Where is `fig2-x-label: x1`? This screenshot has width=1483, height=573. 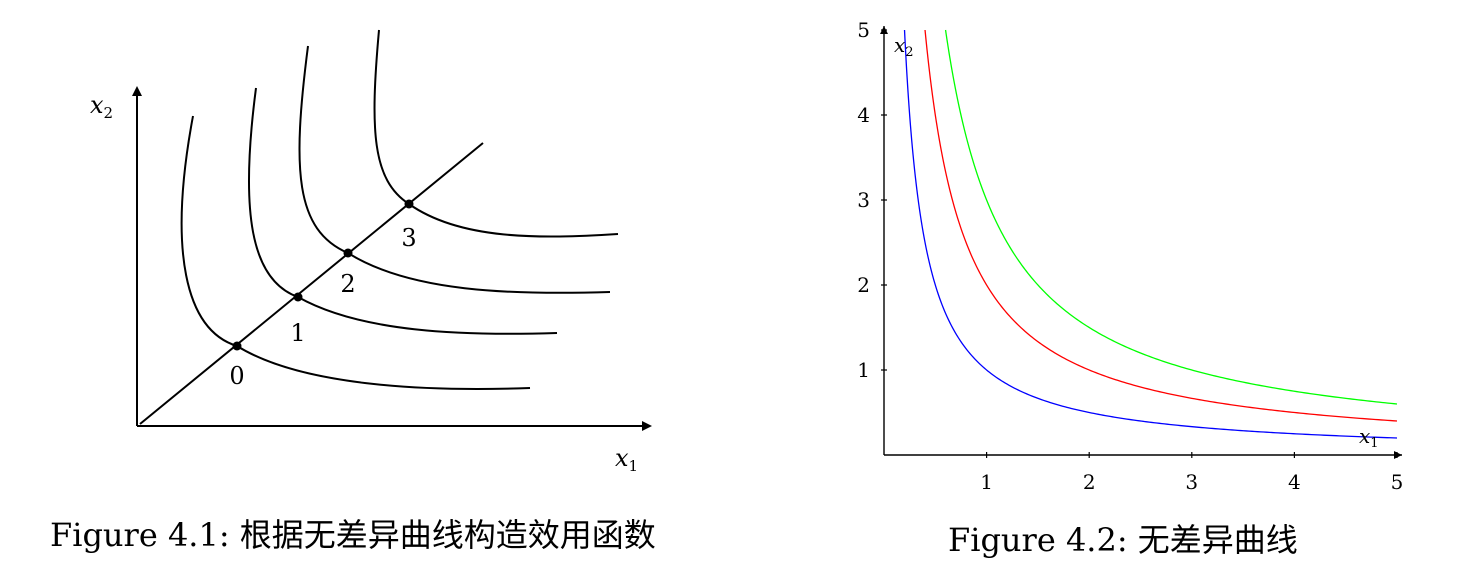
fig2-x-label: x1 is located at coordinates (1369, 437).